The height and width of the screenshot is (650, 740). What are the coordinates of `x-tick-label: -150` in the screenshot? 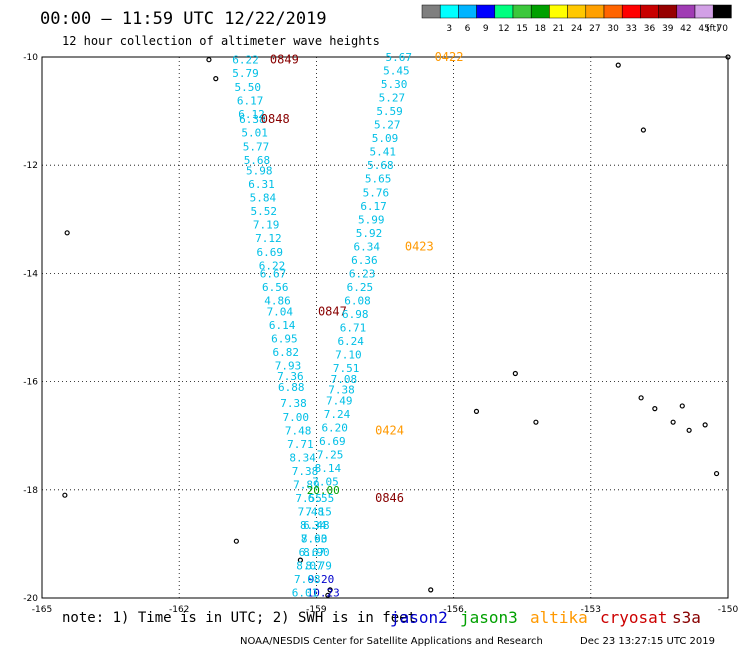 It's located at (728, 610).